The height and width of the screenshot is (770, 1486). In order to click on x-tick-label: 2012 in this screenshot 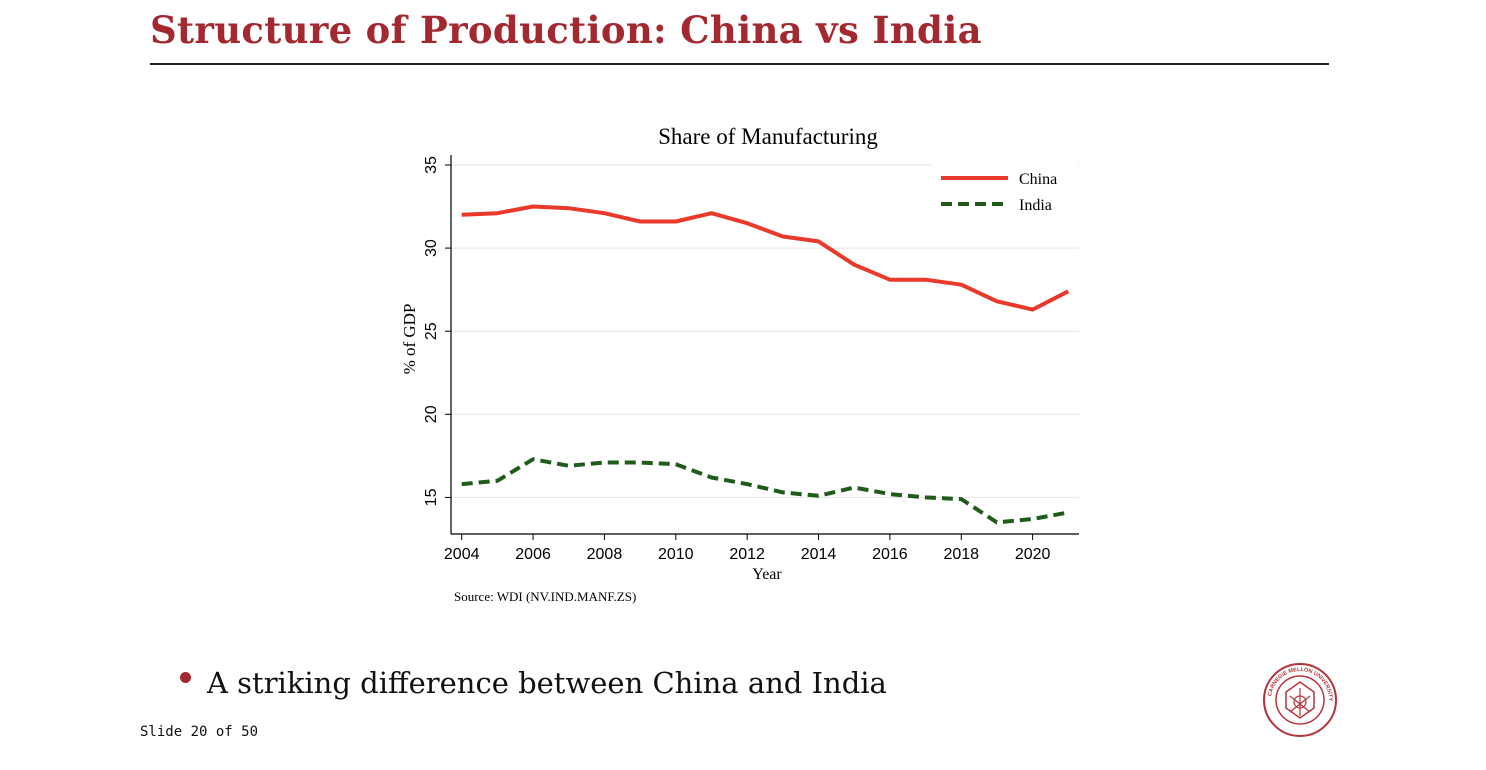, I will do `click(747, 554)`.